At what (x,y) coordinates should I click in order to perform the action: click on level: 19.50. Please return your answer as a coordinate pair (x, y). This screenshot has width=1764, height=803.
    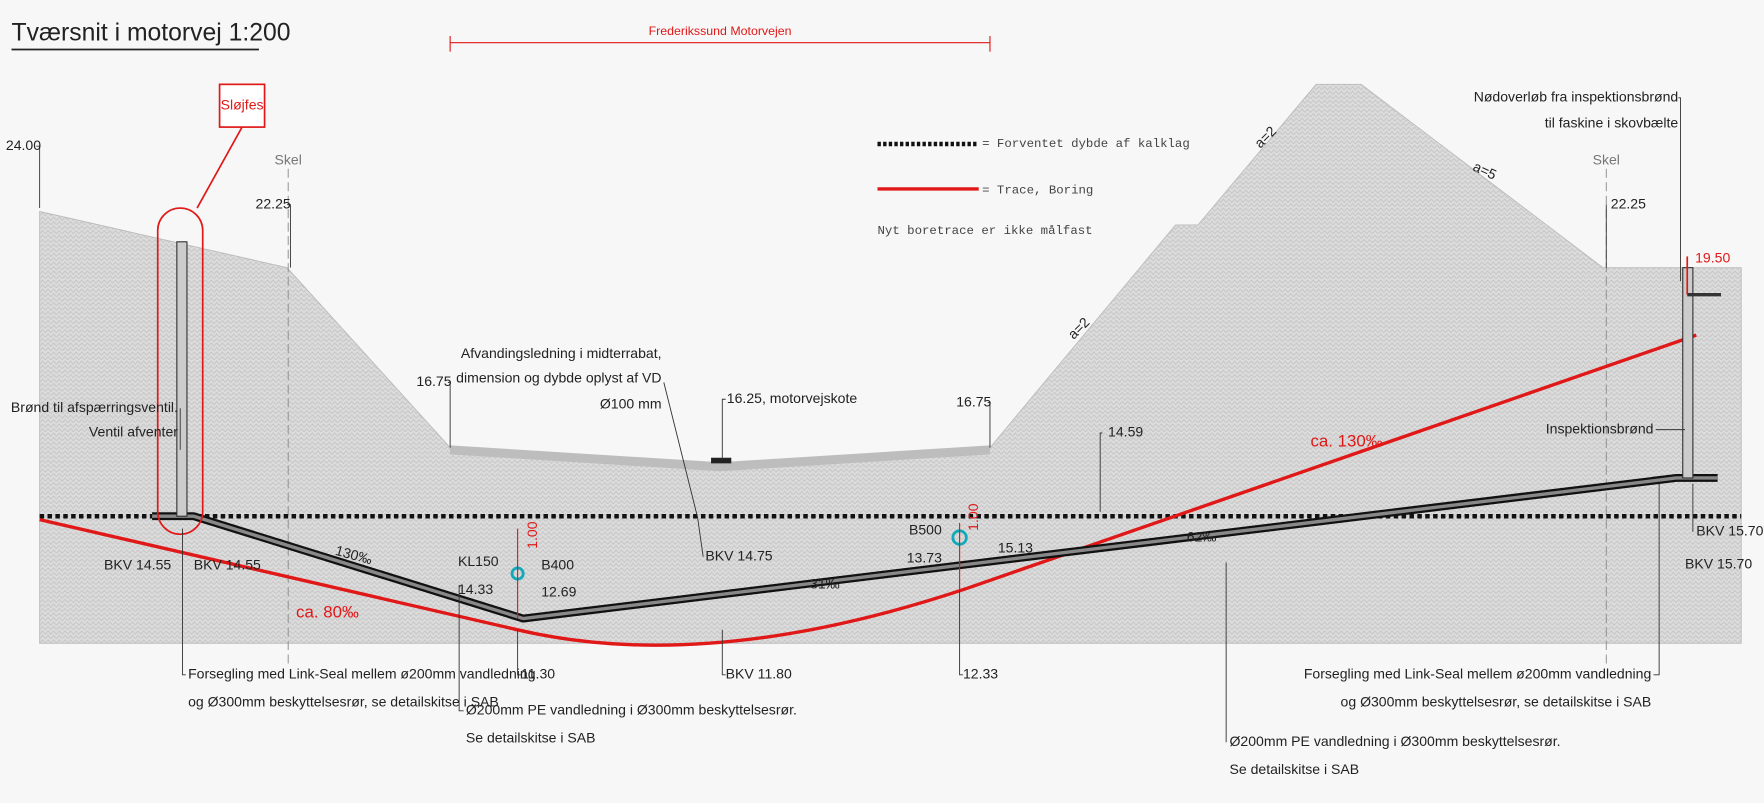
    Looking at the image, I should click on (1712, 257).